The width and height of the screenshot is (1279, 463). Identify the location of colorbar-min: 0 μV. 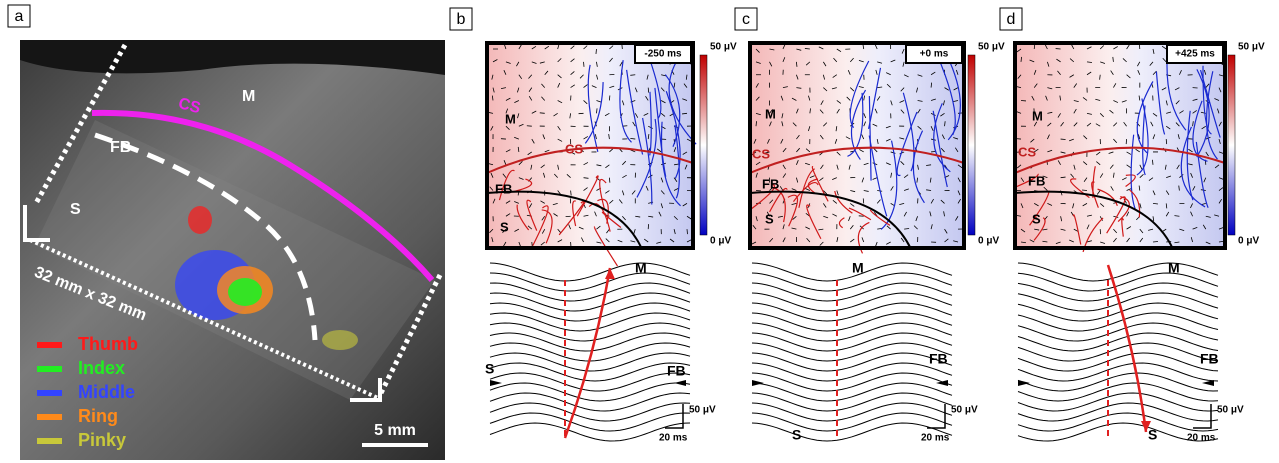
(720, 241).